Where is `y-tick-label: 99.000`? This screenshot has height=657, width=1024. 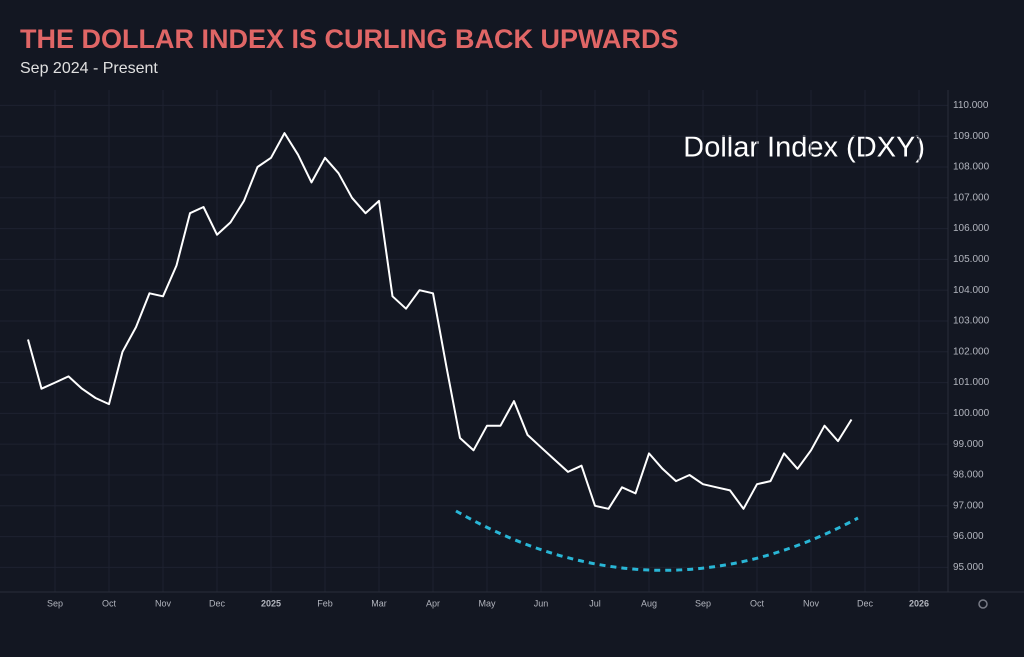
y-tick-label: 99.000 is located at coordinates (968, 444).